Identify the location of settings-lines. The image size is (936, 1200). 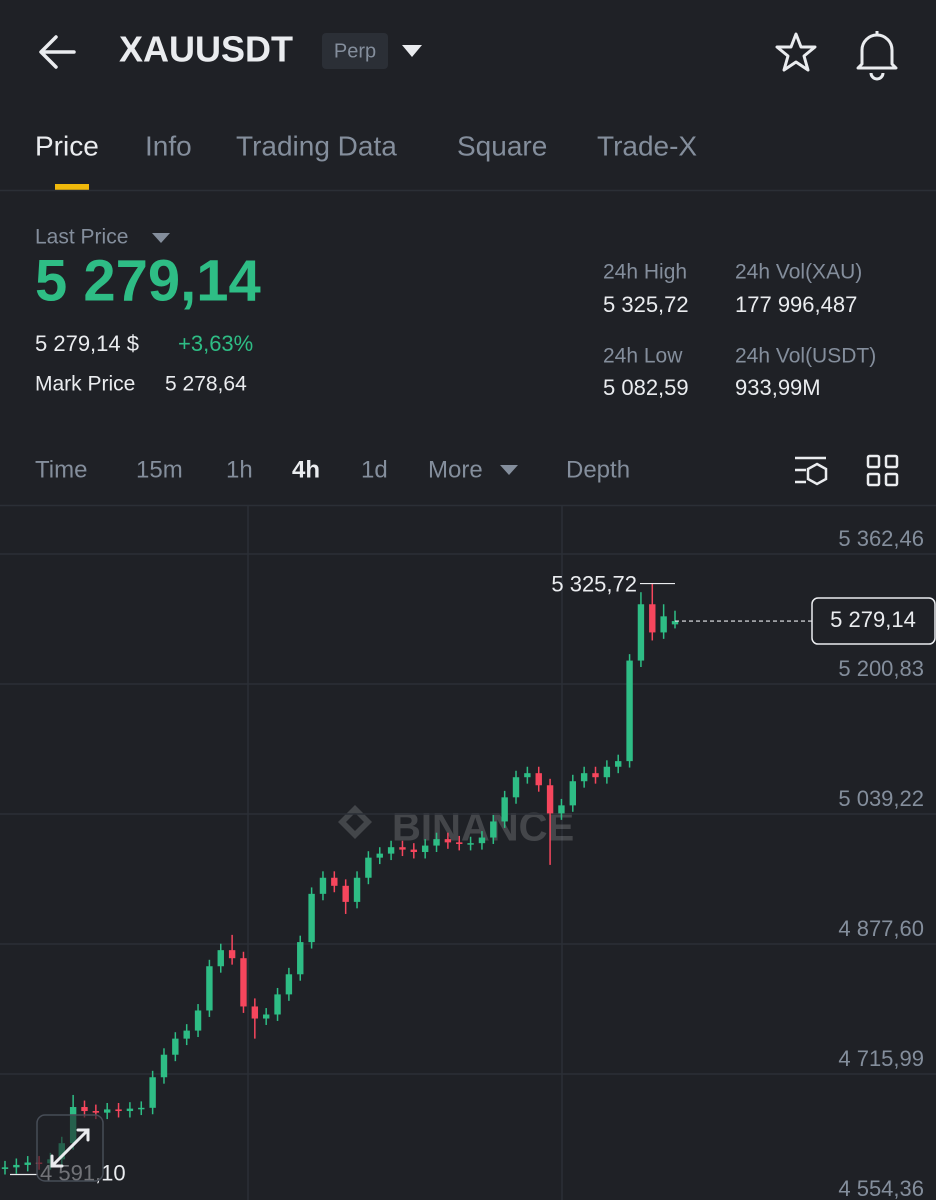
(810, 470).